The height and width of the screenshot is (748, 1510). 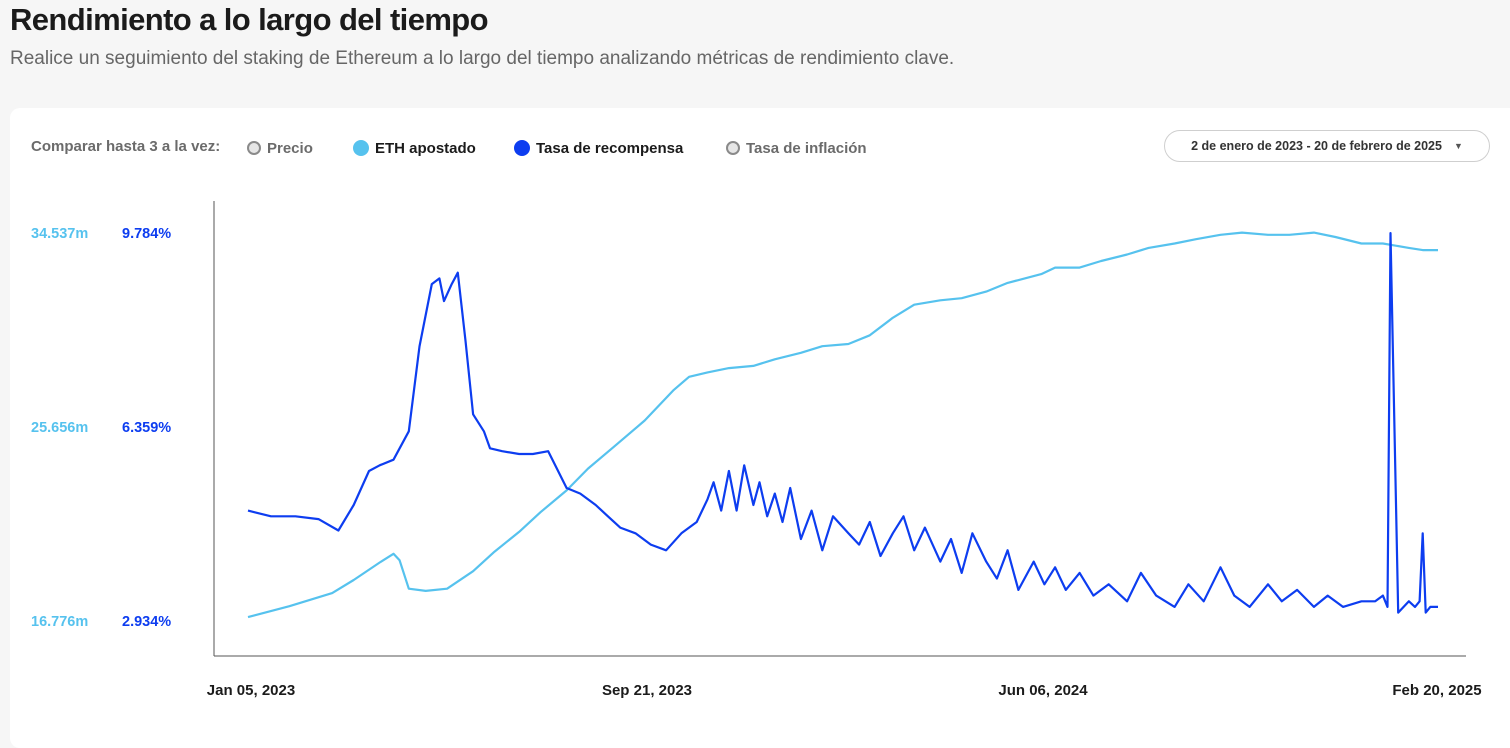 I want to click on toggle-tasa-de-inflacion: Tasa de inflación, so click(x=796, y=148).